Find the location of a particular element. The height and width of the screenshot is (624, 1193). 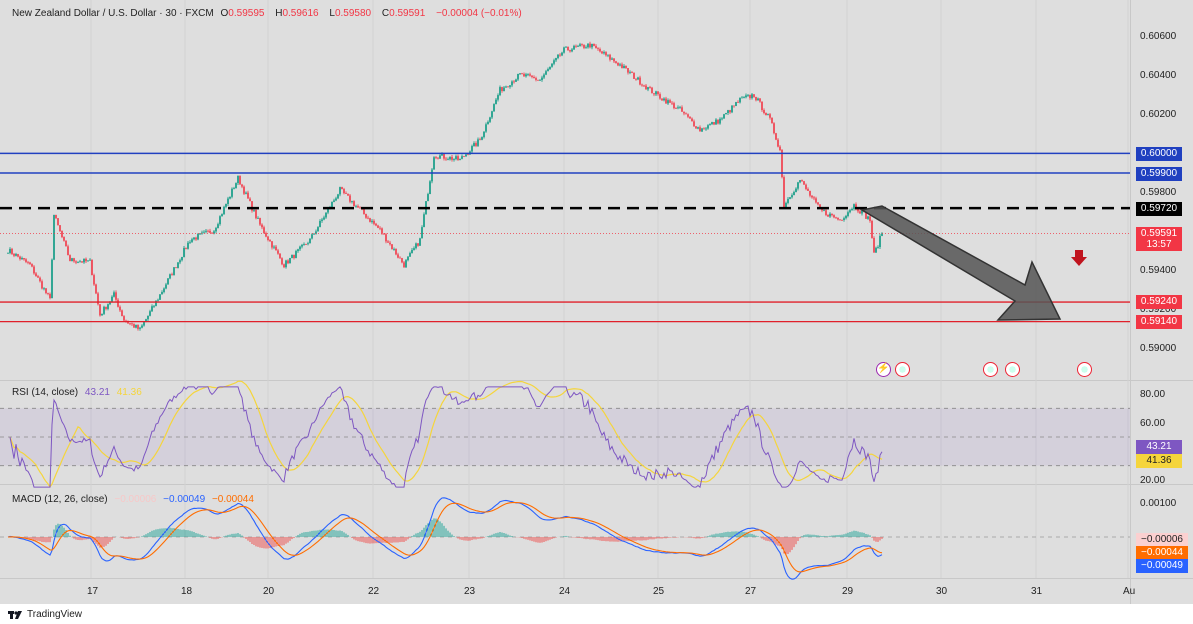

date-label: 25 is located at coordinates (659, 591).